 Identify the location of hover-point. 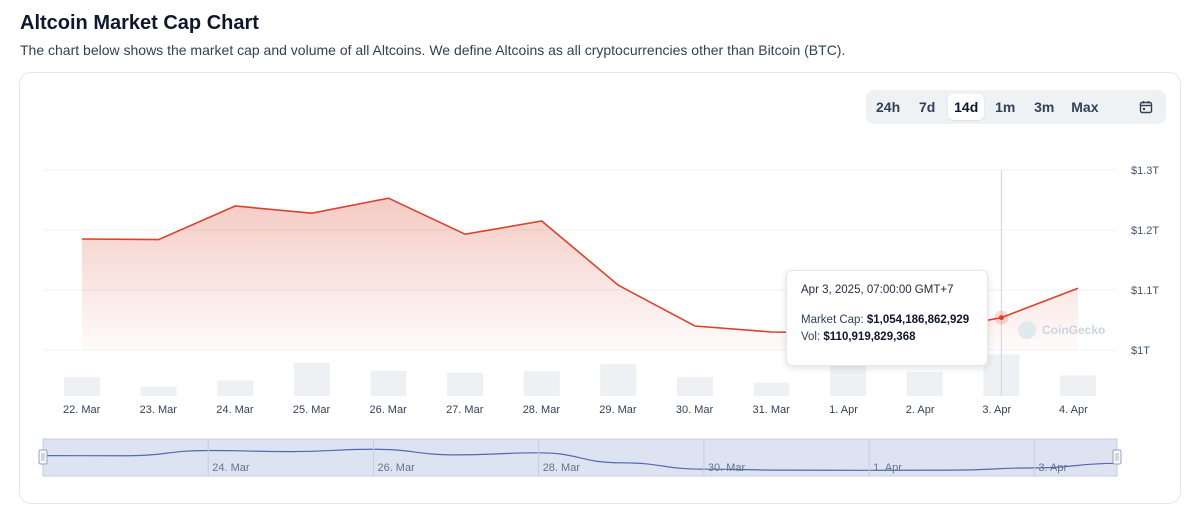
(1001, 317).